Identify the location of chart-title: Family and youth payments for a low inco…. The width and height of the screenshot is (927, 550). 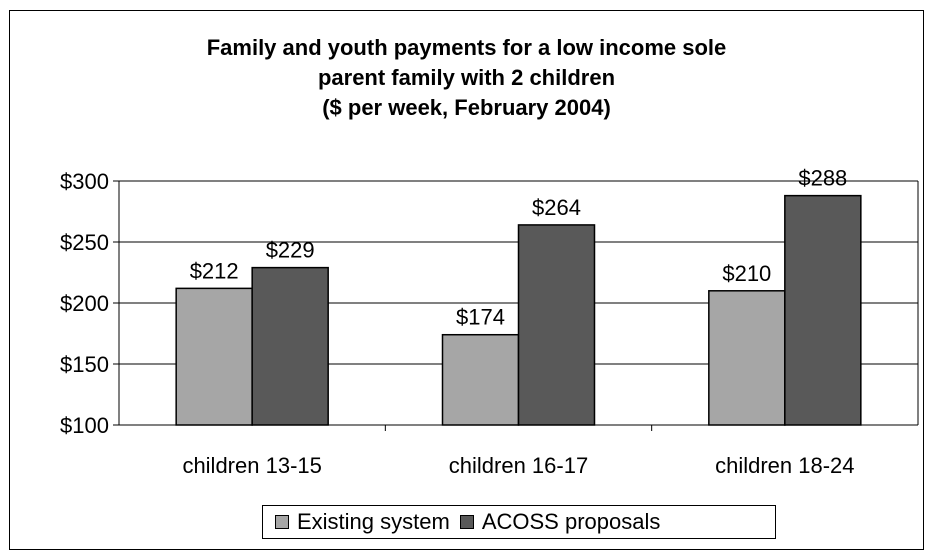
(466, 77).